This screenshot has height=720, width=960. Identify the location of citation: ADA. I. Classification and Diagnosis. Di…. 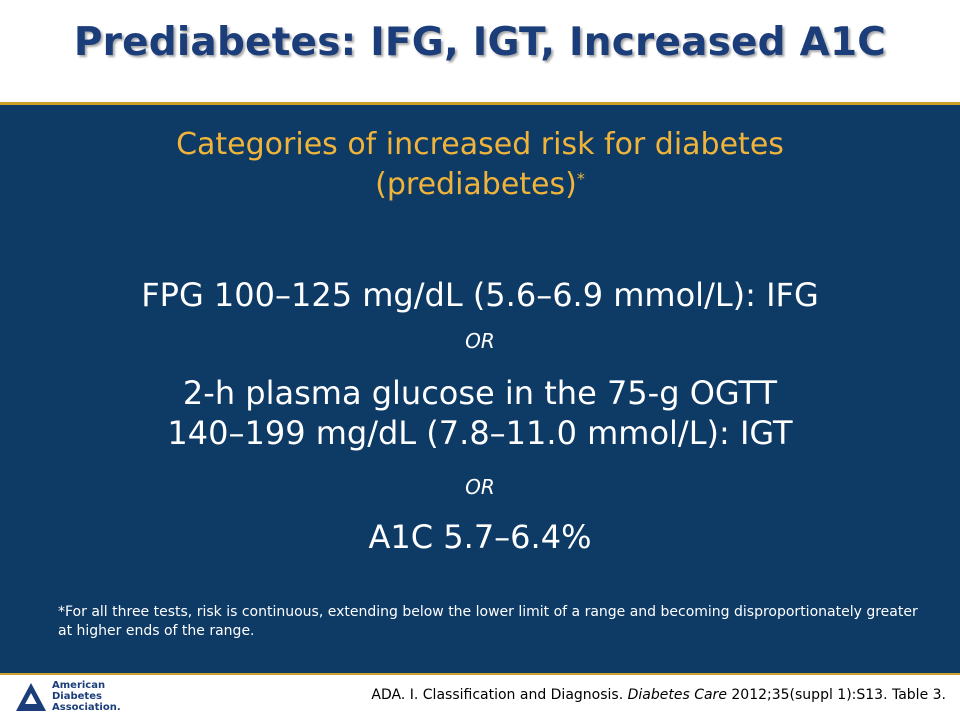
(658, 695).